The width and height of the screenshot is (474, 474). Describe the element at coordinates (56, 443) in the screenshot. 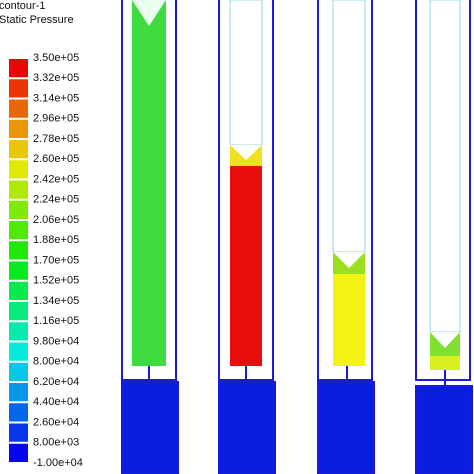

I see `colorbar-label: 8.00e+03` at that location.